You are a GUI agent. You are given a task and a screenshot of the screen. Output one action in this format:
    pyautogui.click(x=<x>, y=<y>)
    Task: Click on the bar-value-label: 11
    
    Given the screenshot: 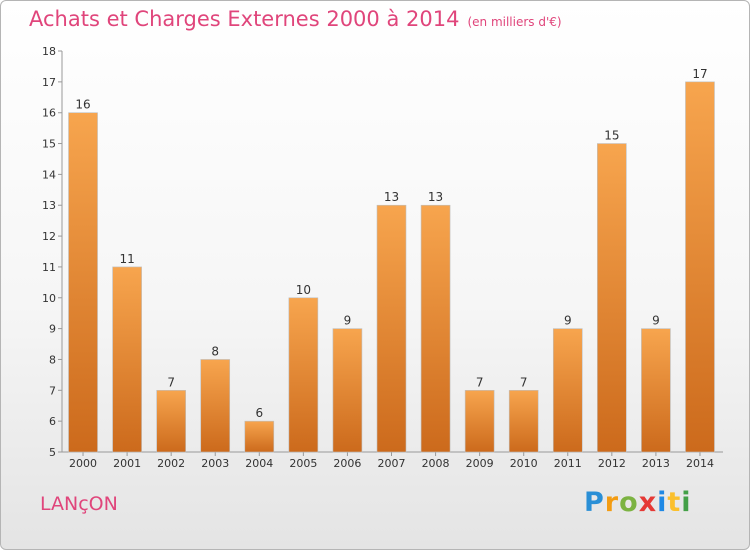 What is the action you would take?
    pyautogui.click(x=126, y=259)
    